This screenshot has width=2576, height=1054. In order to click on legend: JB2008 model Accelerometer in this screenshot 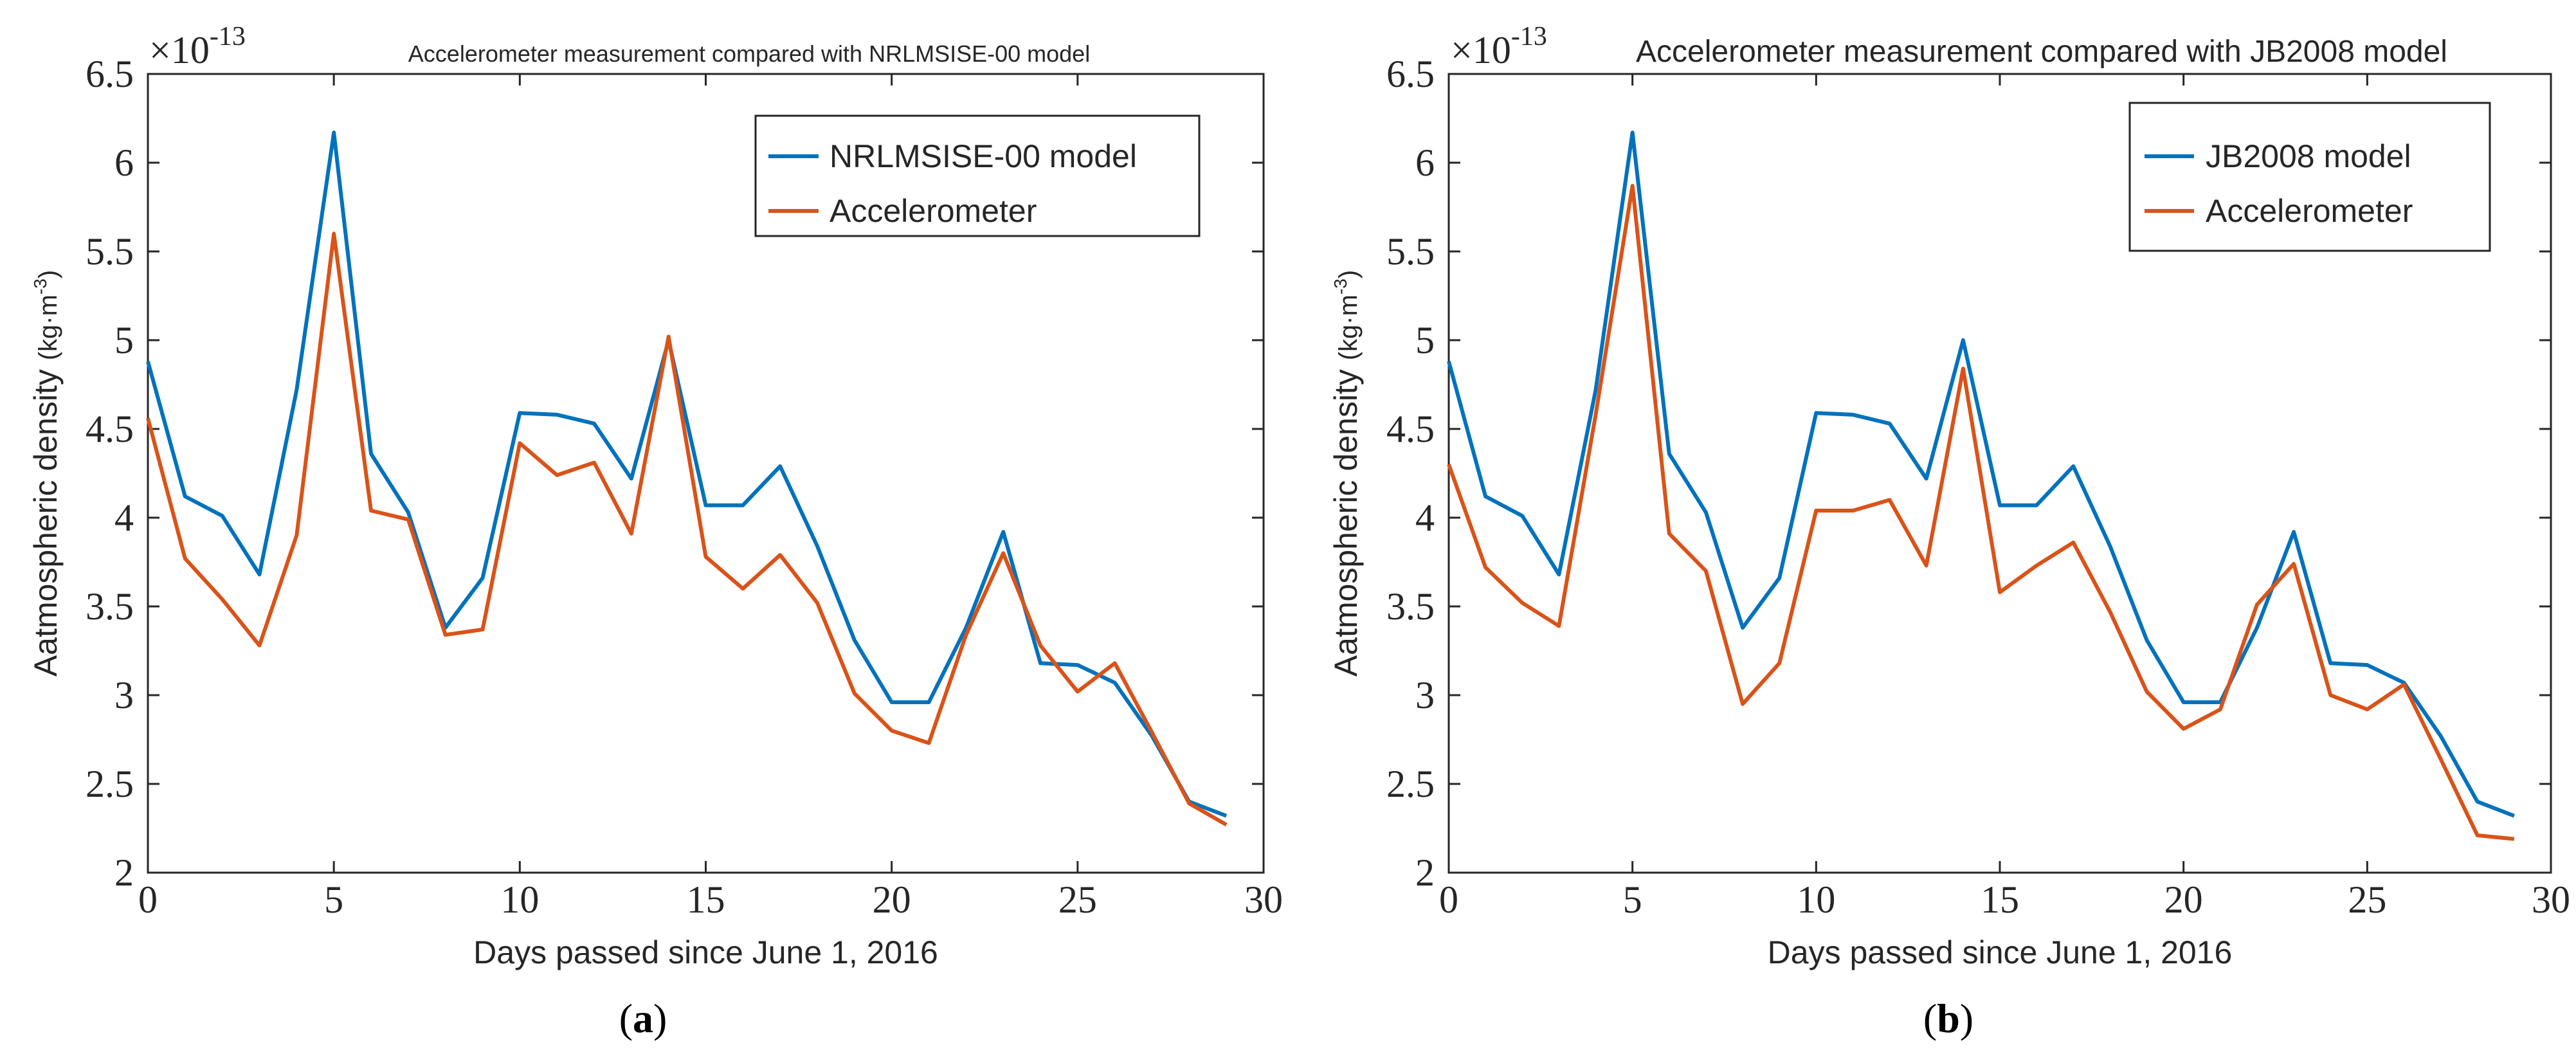, I will do `click(2309, 177)`.